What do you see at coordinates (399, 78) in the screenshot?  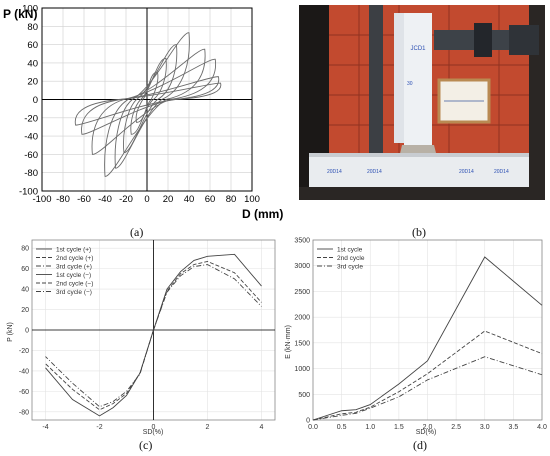 I see `column-side` at bounding box center [399, 78].